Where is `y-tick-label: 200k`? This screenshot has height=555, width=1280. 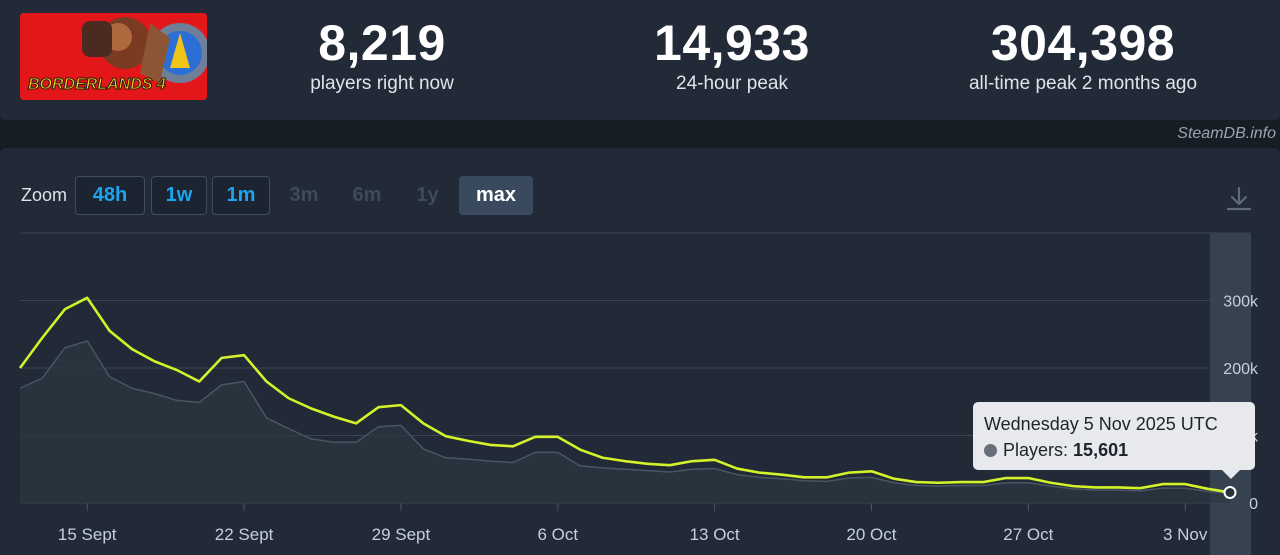 y-tick-label: 200k is located at coordinates (1241, 369).